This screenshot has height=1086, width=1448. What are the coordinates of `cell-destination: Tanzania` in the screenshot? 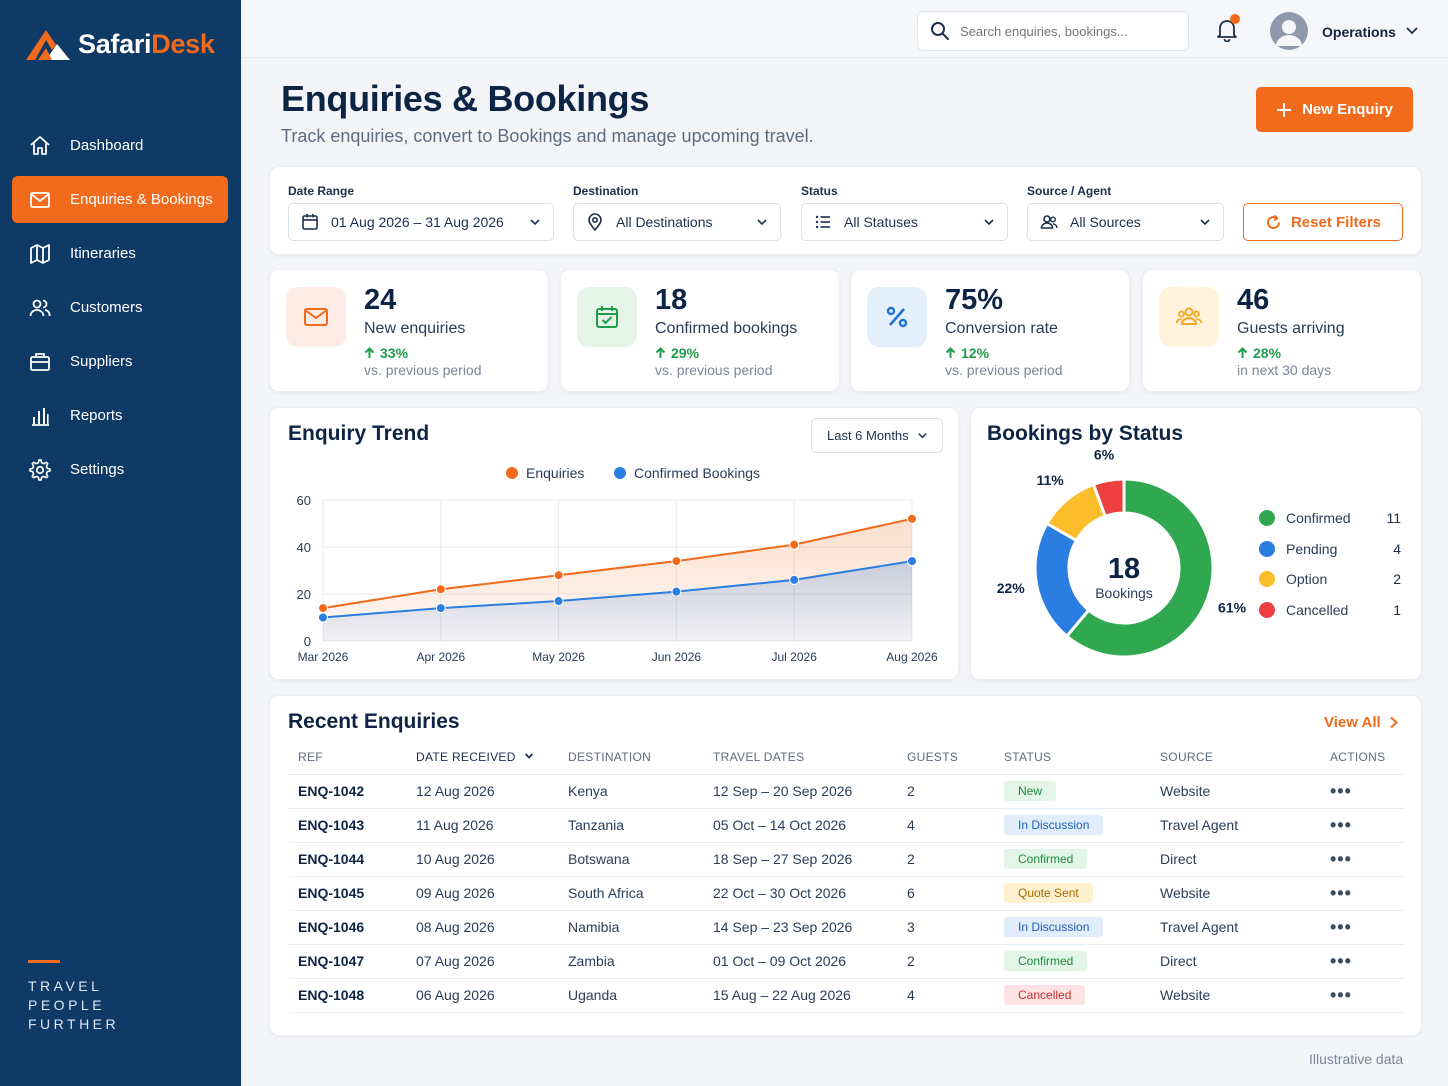 It's located at (631, 825).